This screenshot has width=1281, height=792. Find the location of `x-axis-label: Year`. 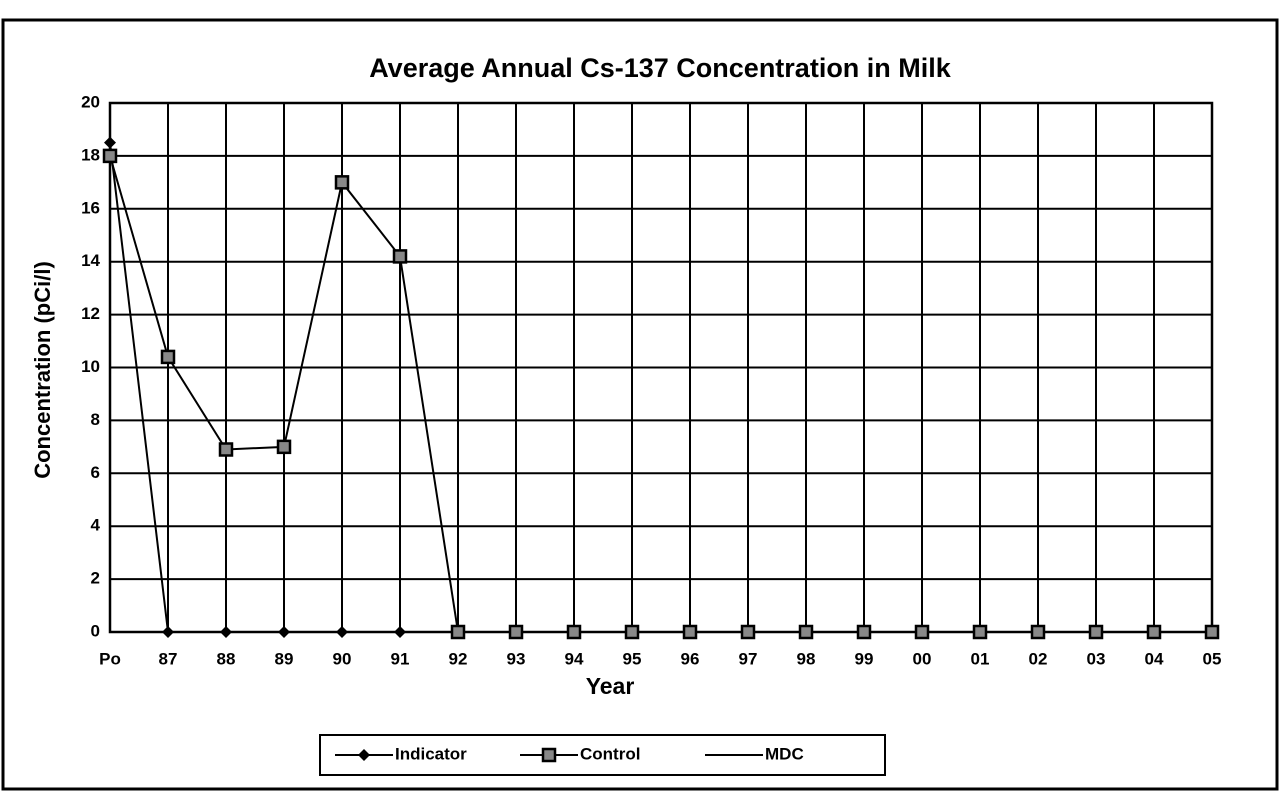

x-axis-label: Year is located at coordinates (610, 686).